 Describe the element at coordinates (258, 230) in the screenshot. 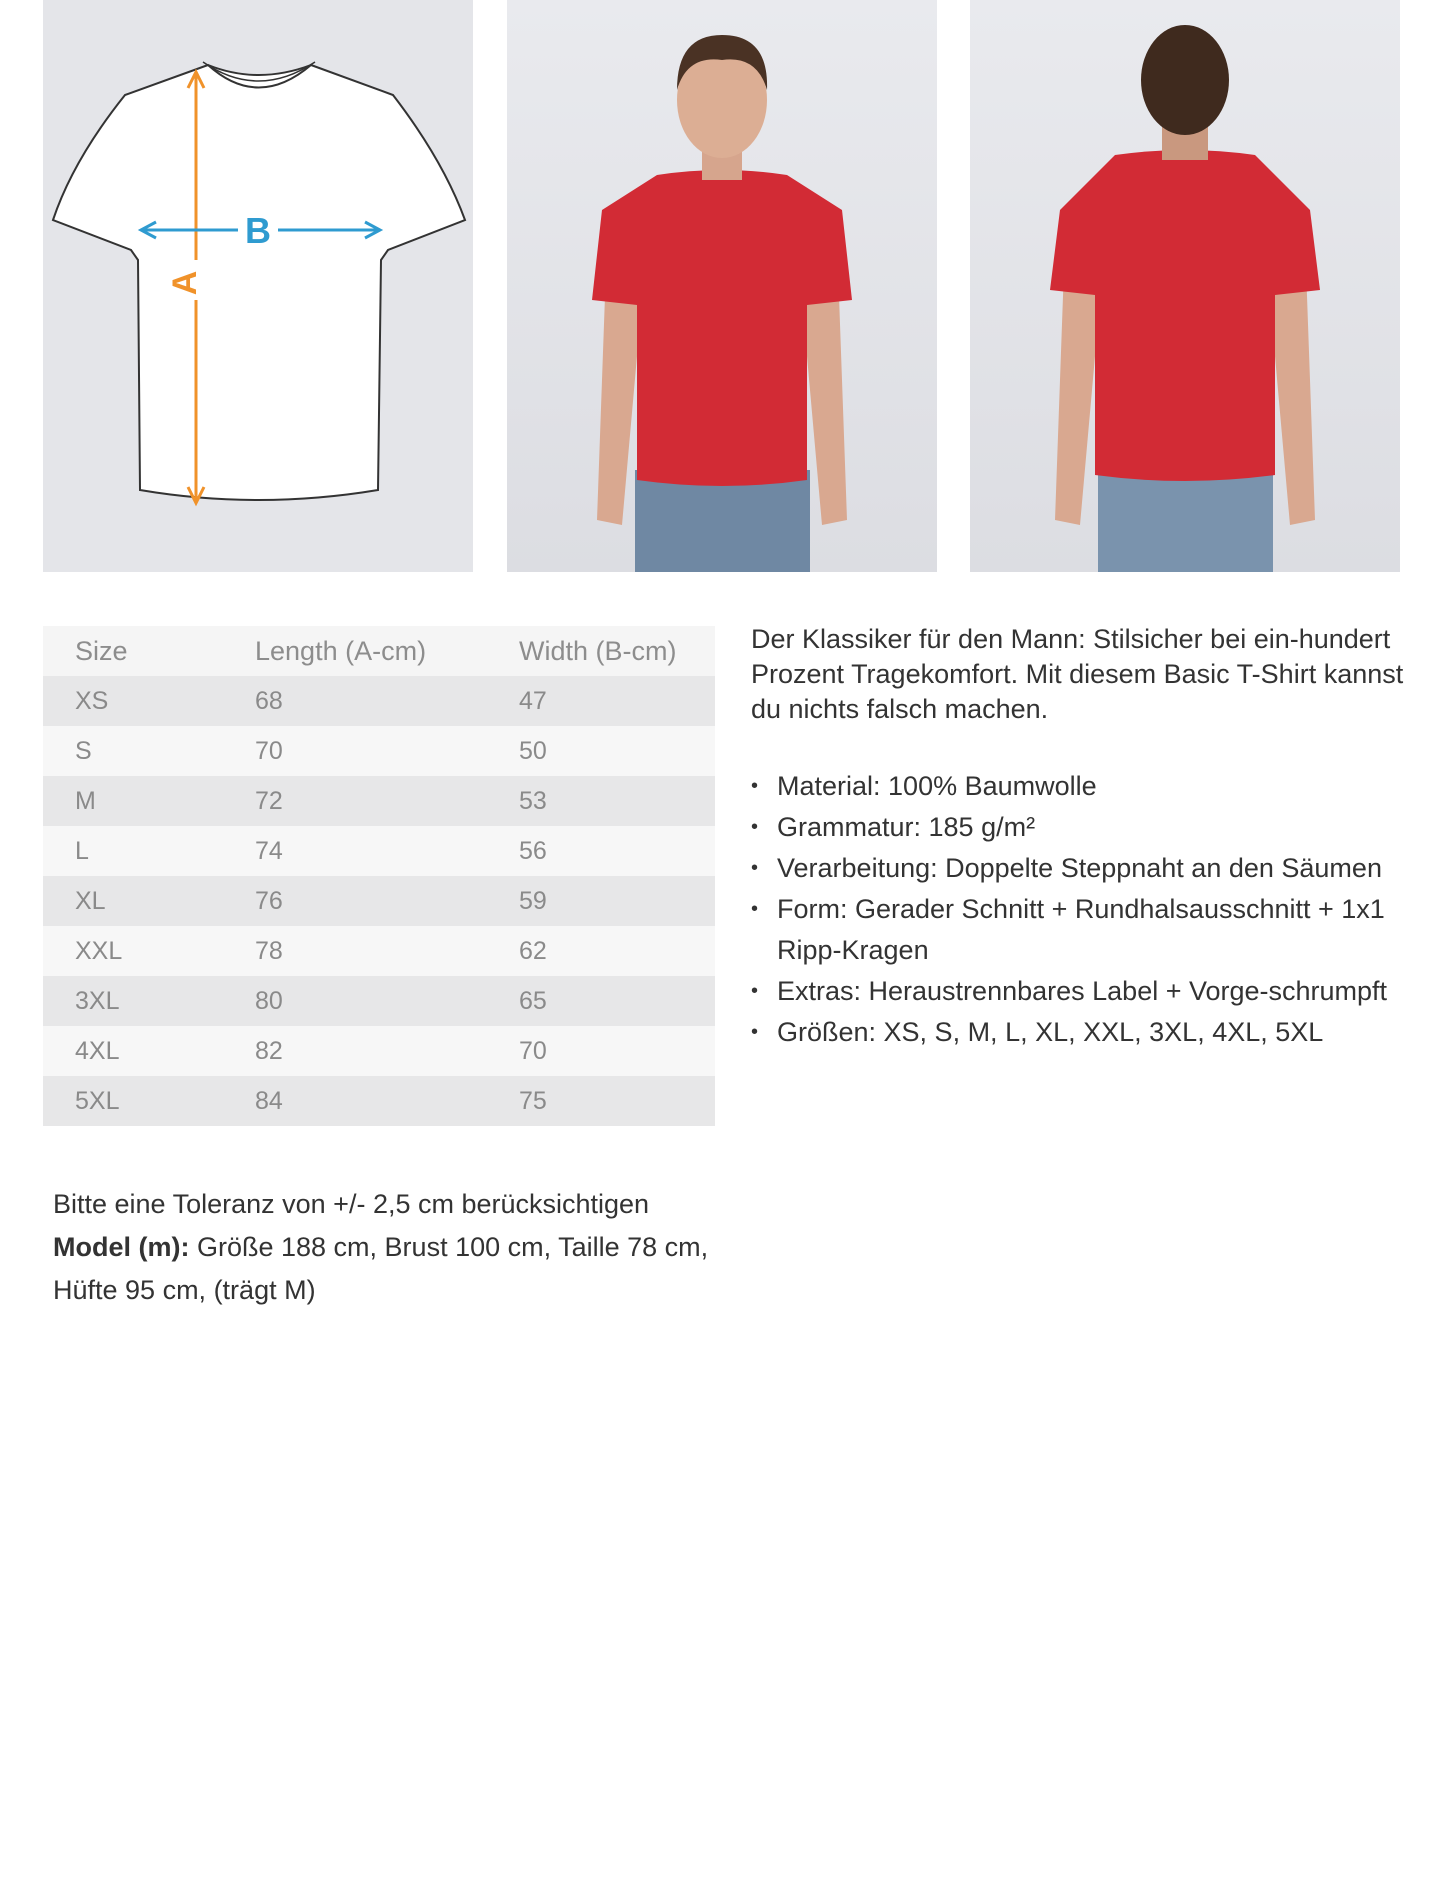

I see `label-b: B` at that location.